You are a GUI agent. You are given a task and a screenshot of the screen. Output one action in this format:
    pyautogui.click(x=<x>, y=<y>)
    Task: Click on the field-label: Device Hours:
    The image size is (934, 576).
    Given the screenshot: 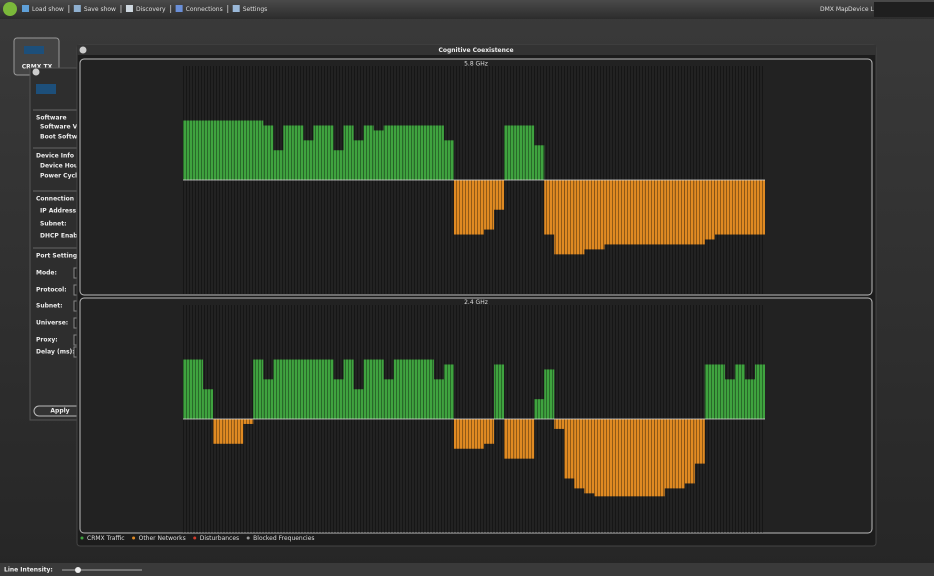 What is the action you would take?
    pyautogui.click(x=63, y=166)
    